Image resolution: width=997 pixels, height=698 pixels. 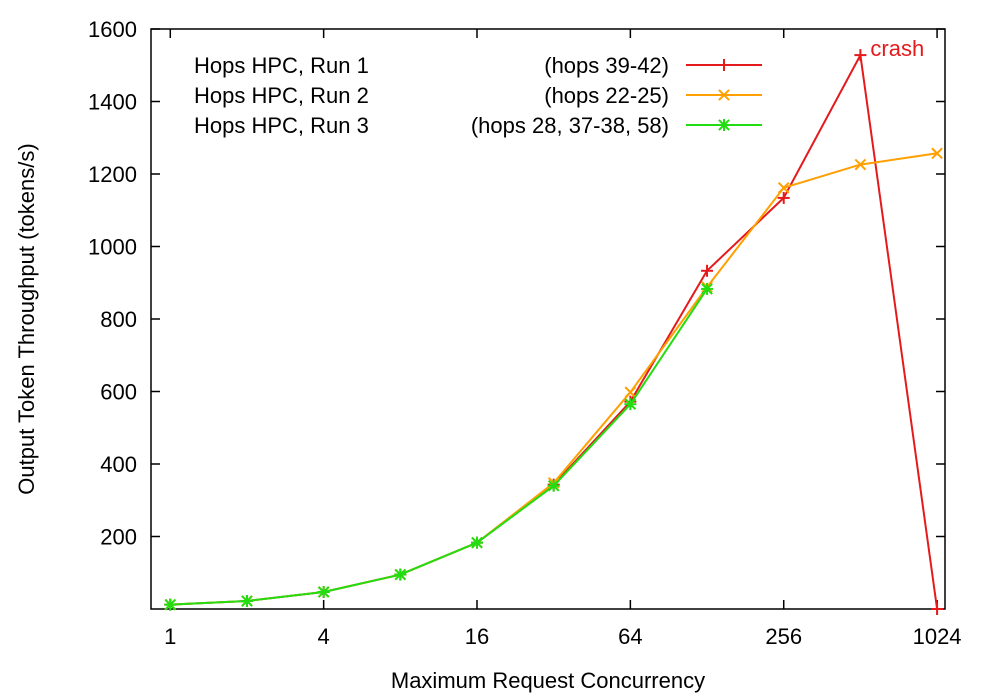 I want to click on x-axis-title: Maximum Request Concurrency, so click(x=548, y=680).